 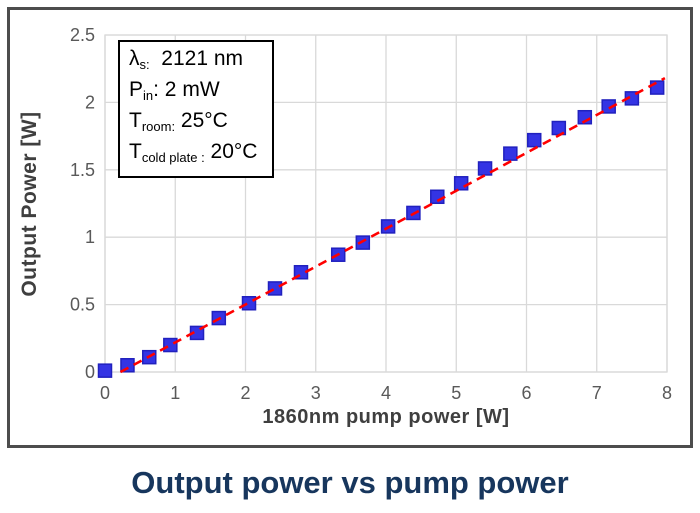 I want to click on annotation-line-4: Tcold plate : 20°C, so click(x=193, y=152).